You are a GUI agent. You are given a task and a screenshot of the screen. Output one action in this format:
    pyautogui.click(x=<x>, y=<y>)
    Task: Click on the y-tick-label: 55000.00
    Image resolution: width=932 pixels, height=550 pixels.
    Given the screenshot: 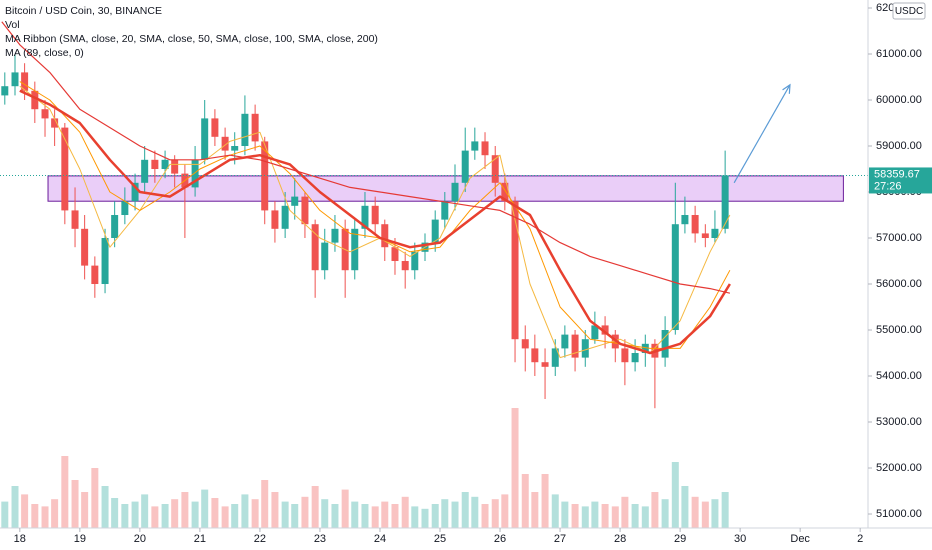 What is the action you would take?
    pyautogui.click(x=899, y=330)
    